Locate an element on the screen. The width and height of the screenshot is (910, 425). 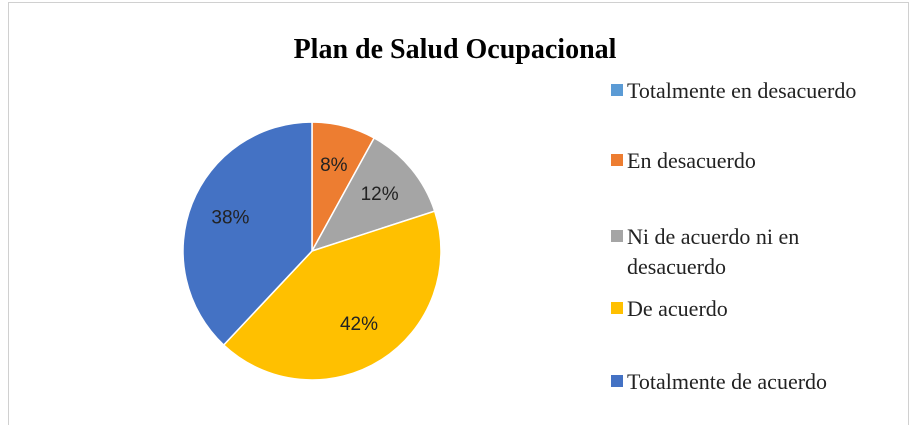
legend-label: Totalmente en desacuerdo is located at coordinates (742, 90).